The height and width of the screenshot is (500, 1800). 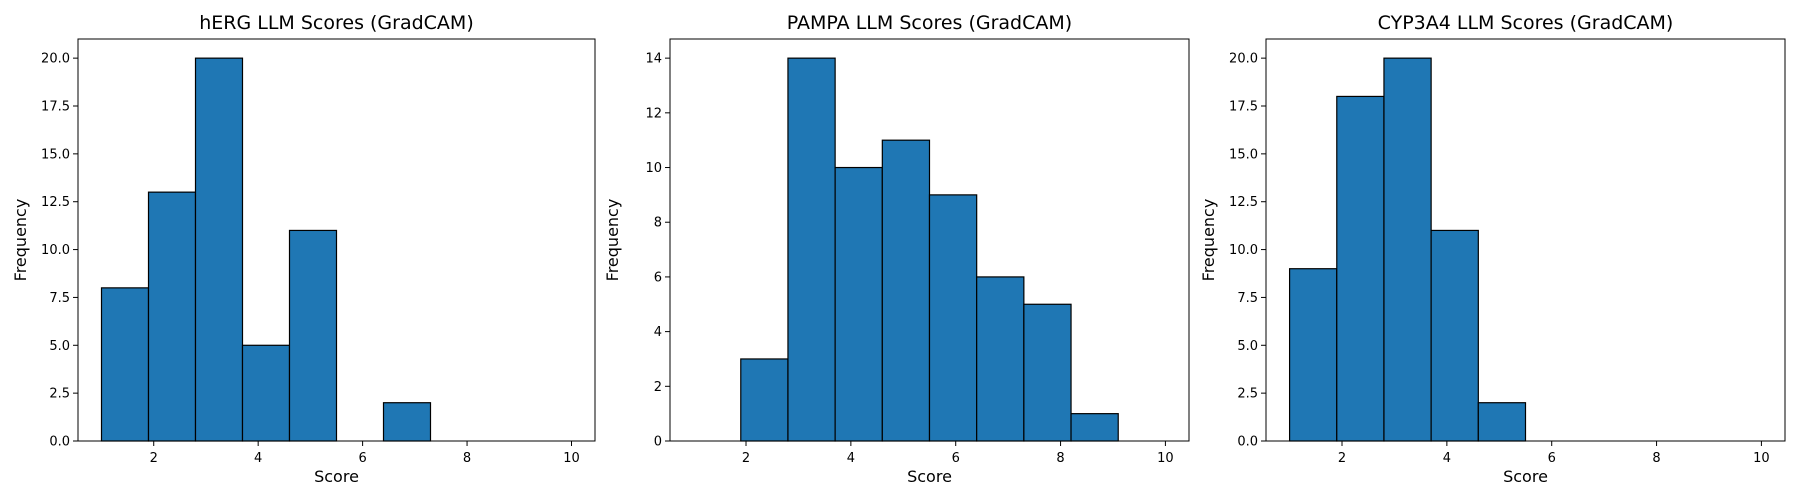 What do you see at coordinates (929, 23) in the screenshot?
I see `chart-title: PAMPA LLM Scores (GradCAM)` at bounding box center [929, 23].